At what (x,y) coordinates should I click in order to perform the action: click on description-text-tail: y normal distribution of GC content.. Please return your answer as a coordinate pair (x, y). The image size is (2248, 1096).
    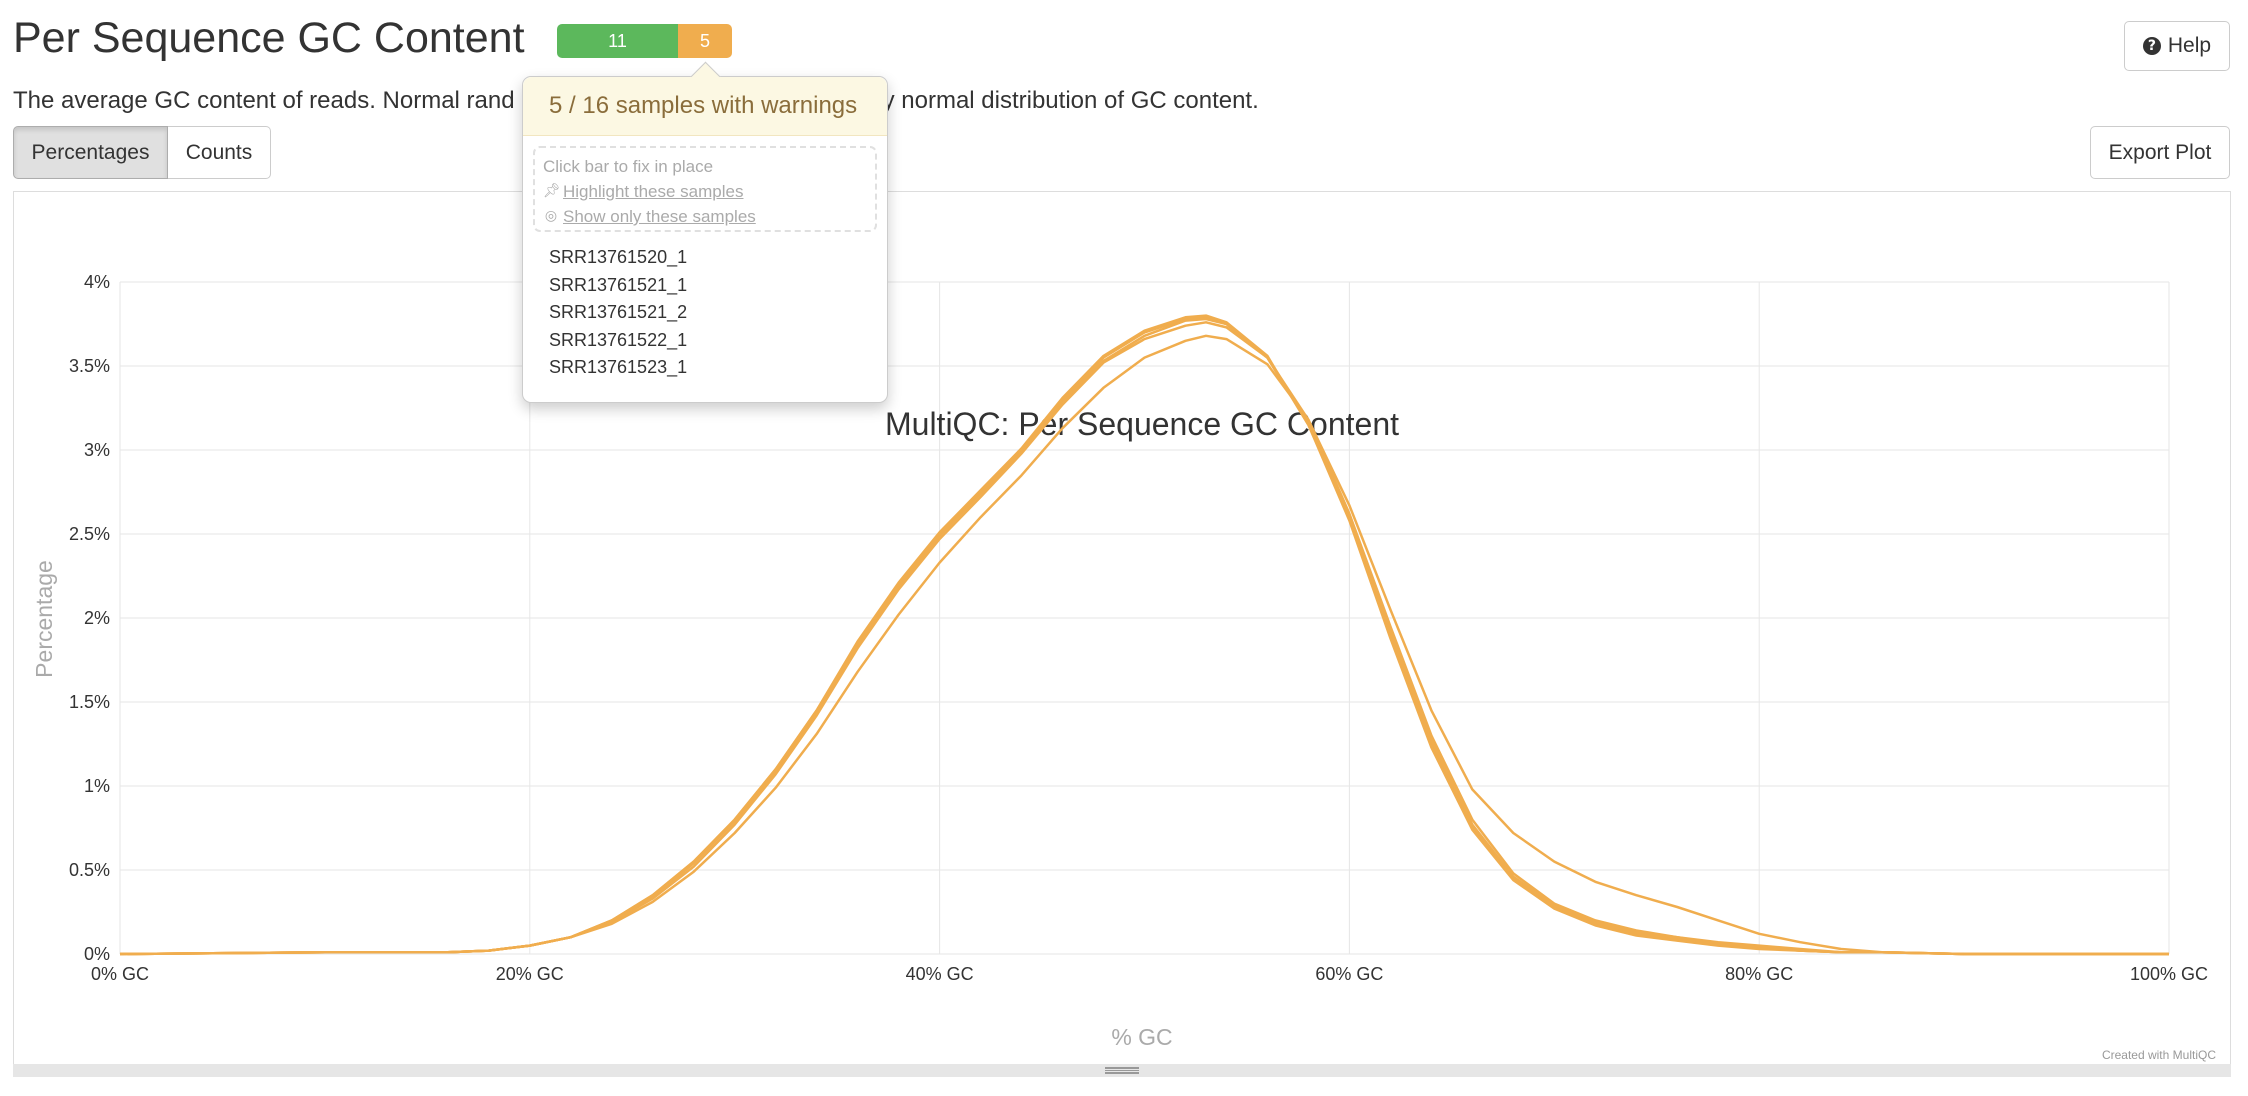
    Looking at the image, I should click on (1070, 100).